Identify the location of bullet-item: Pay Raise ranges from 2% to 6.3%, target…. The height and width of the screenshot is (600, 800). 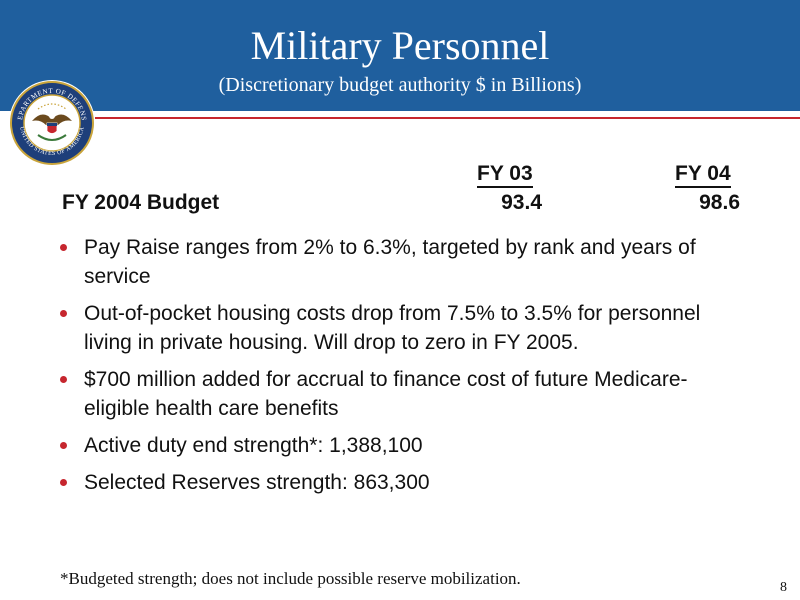
(398, 262).